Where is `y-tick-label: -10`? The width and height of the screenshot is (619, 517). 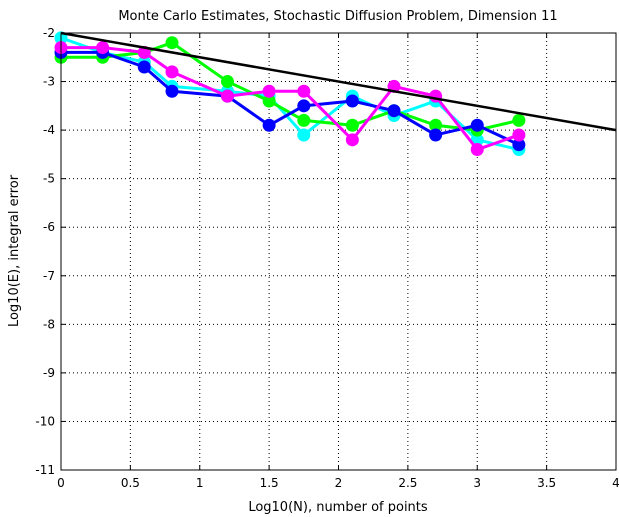
y-tick-label: -10 is located at coordinates (45, 421).